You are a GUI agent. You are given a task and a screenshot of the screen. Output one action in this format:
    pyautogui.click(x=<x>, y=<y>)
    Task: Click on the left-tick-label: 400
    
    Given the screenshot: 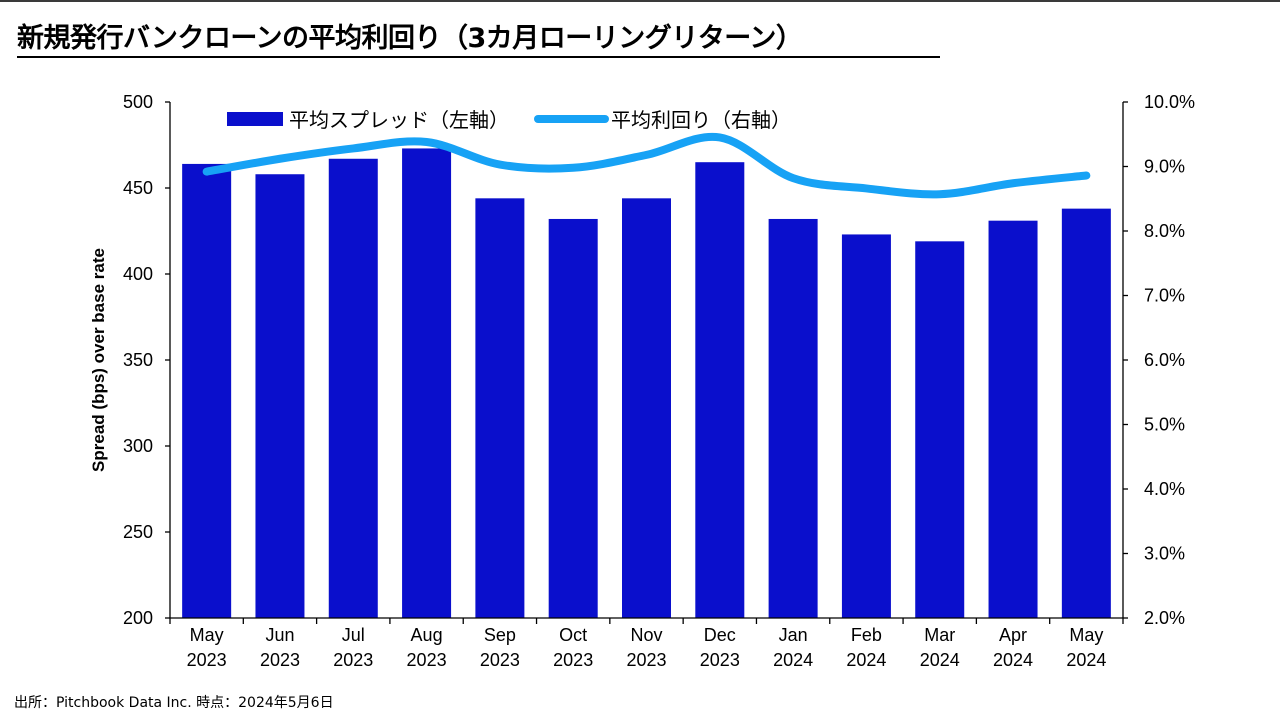 What is the action you would take?
    pyautogui.click(x=138, y=274)
    